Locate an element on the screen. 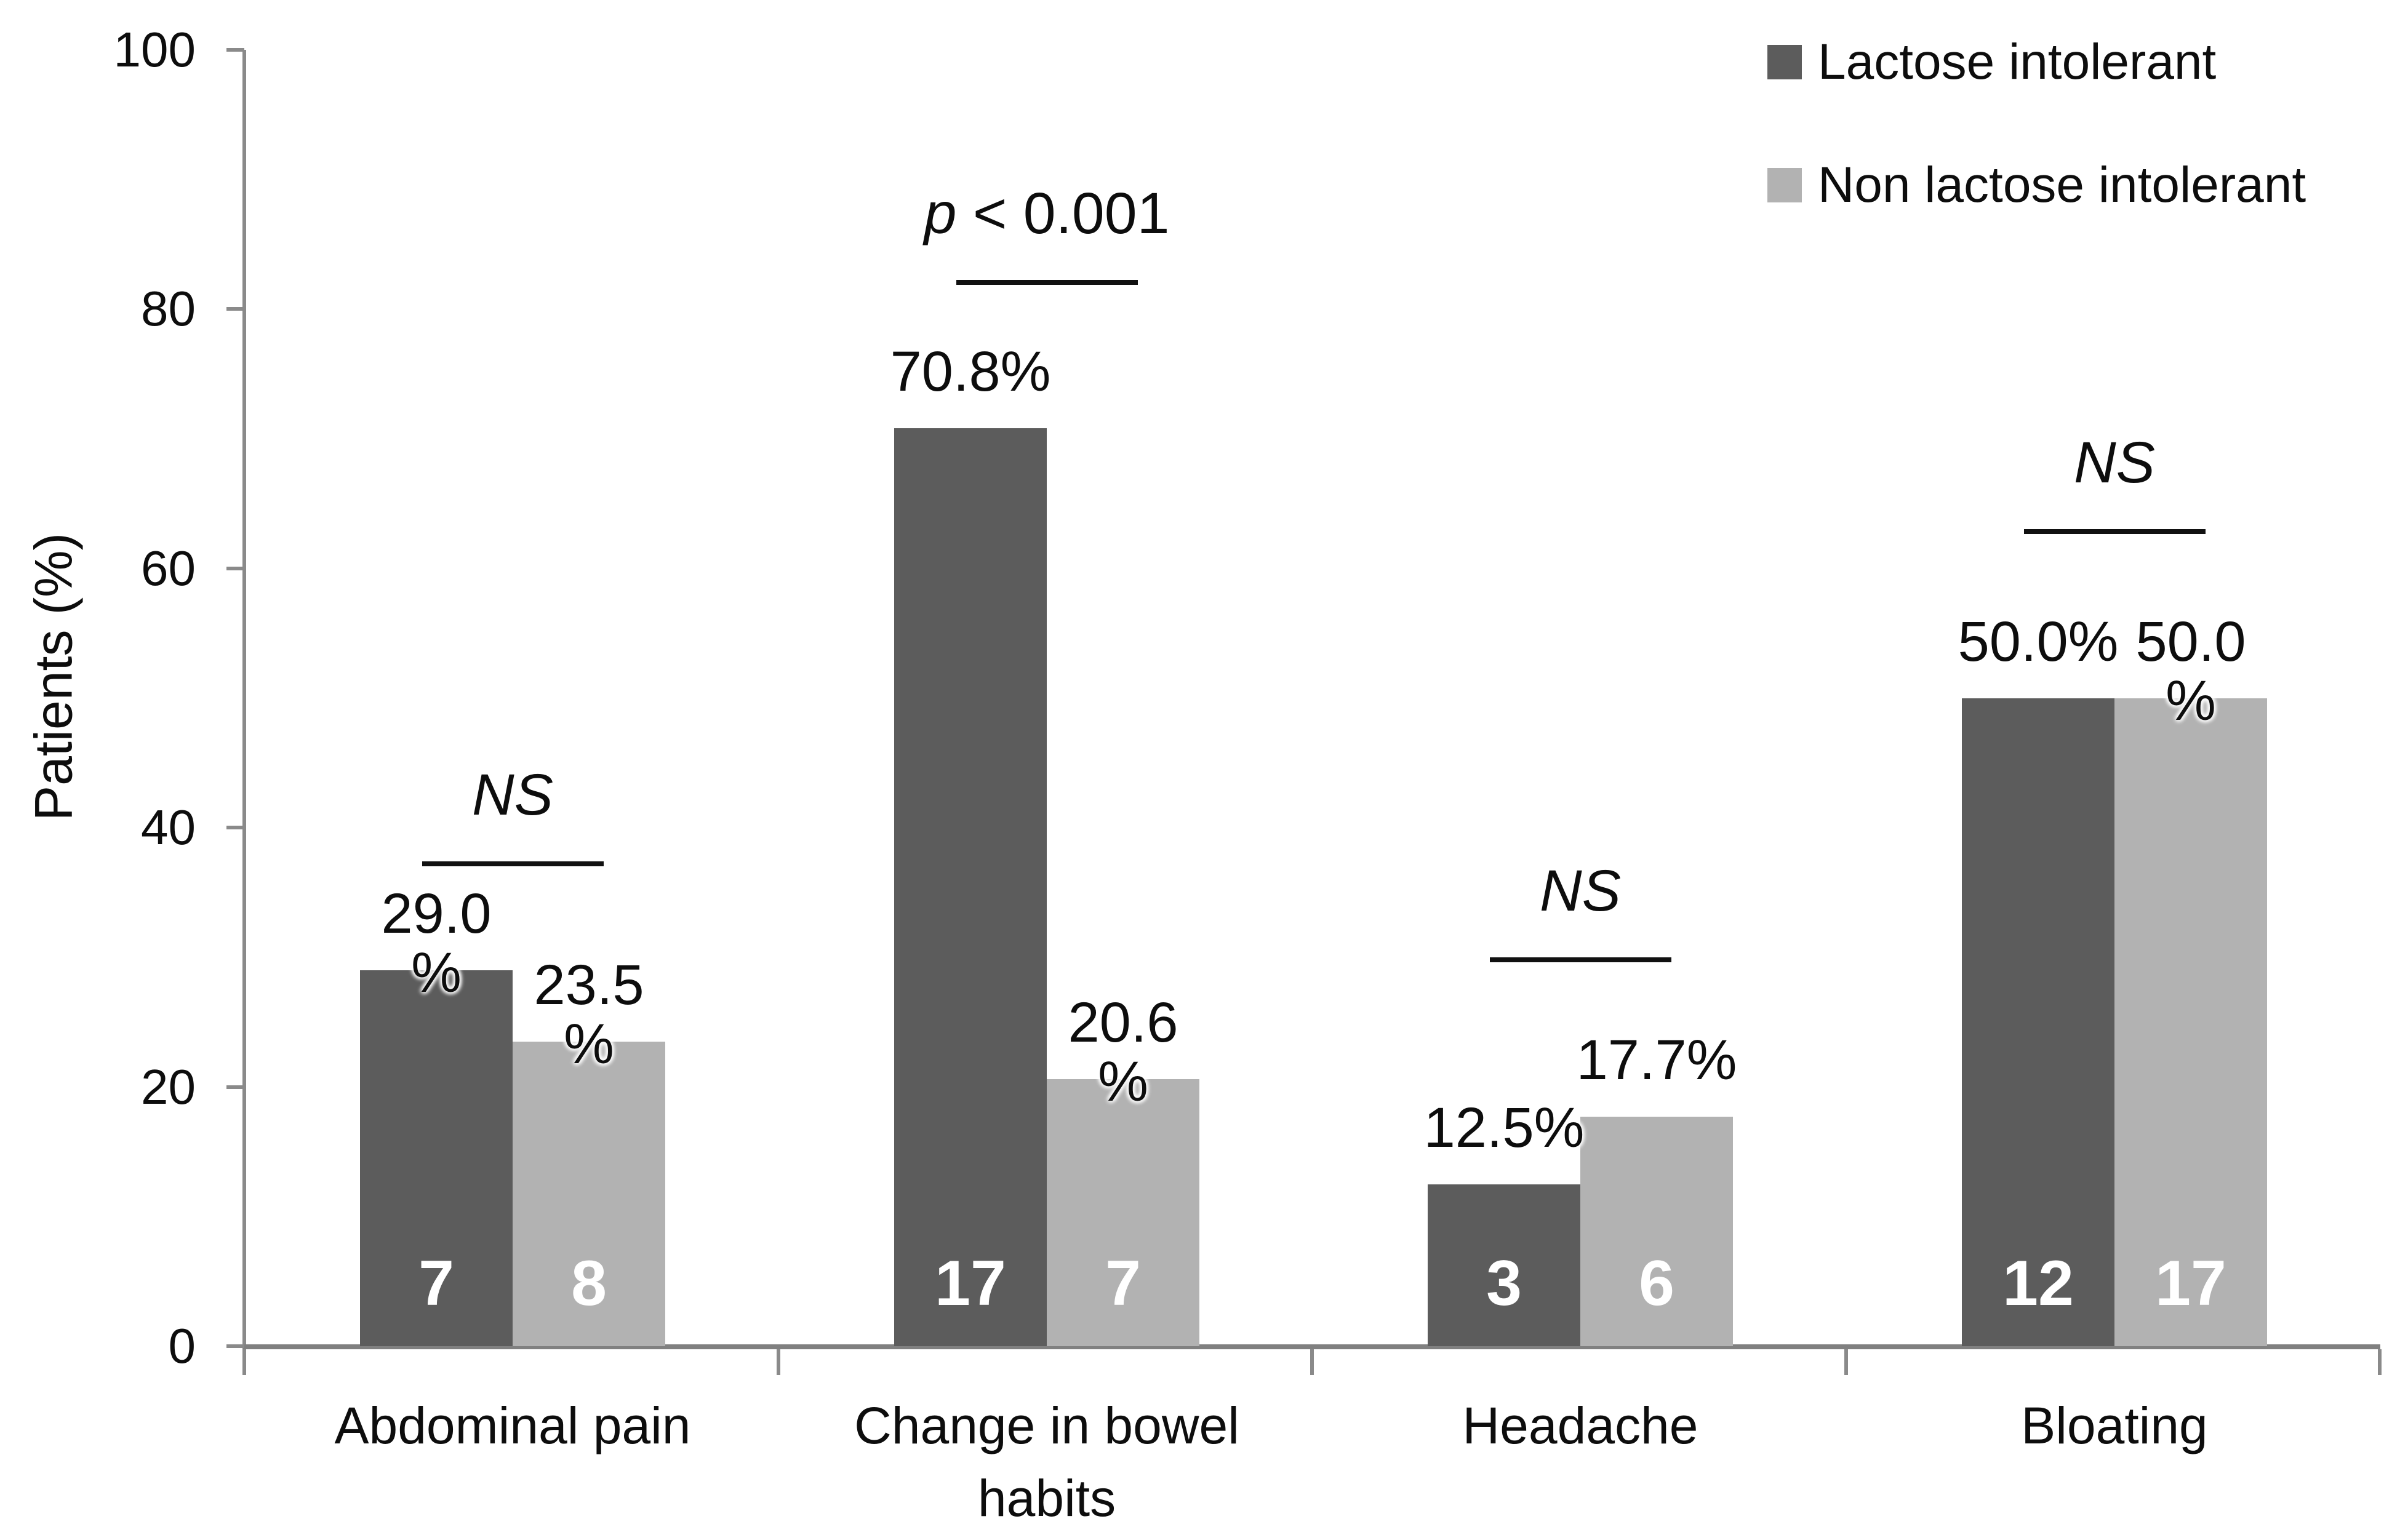  value-label: 50.0 % is located at coordinates (2190, 671).